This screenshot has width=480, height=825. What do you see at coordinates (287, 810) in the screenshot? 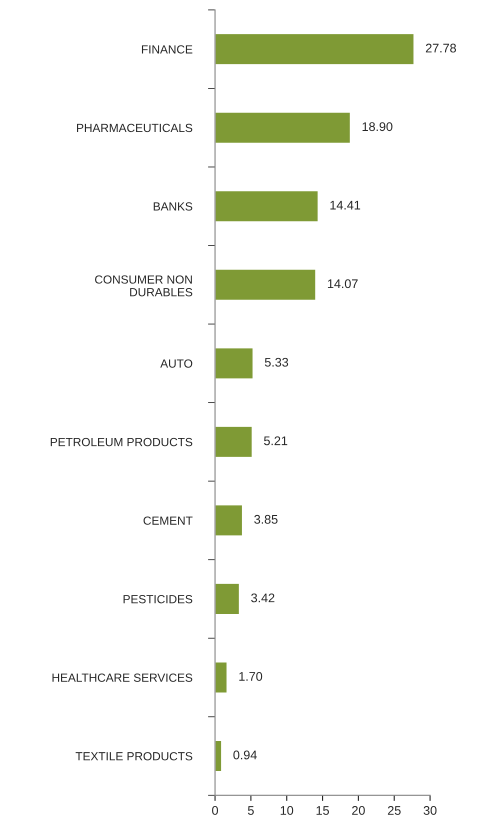
I see `x-tick-label: 10` at bounding box center [287, 810].